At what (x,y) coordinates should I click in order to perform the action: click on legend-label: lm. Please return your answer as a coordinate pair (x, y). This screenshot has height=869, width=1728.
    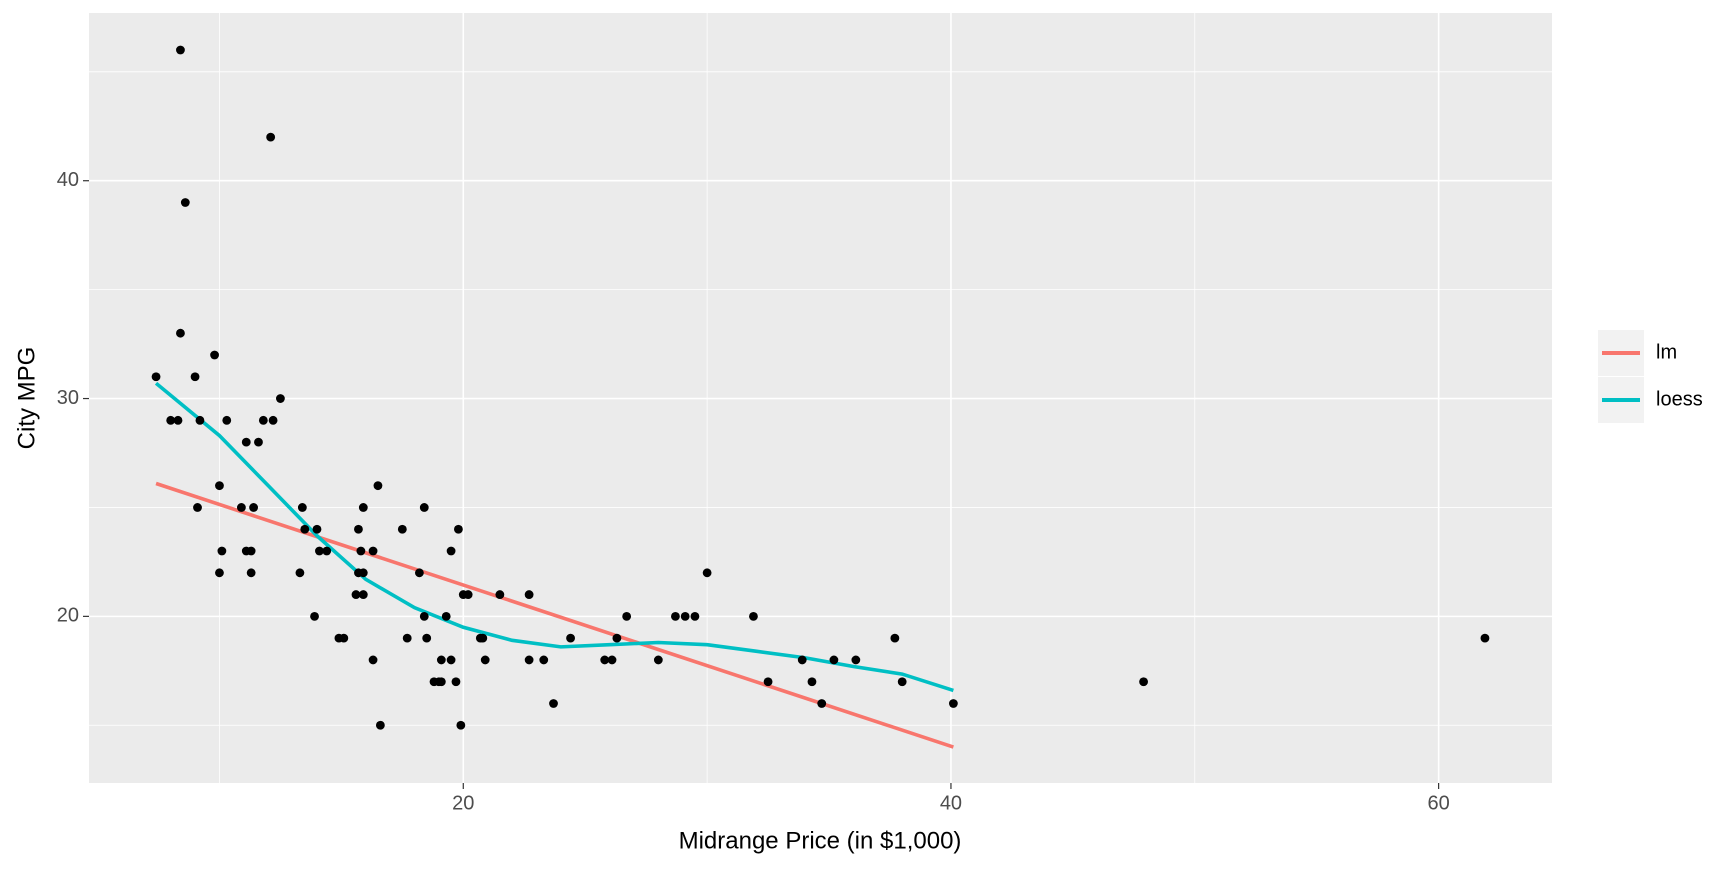
    Looking at the image, I should click on (1666, 352).